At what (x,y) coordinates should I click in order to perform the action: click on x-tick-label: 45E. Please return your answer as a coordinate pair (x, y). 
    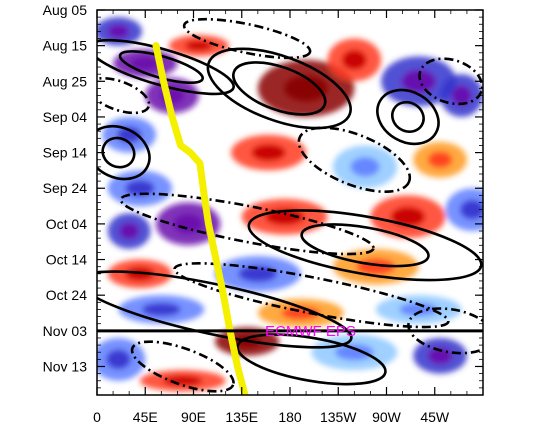
    Looking at the image, I should click on (145, 417).